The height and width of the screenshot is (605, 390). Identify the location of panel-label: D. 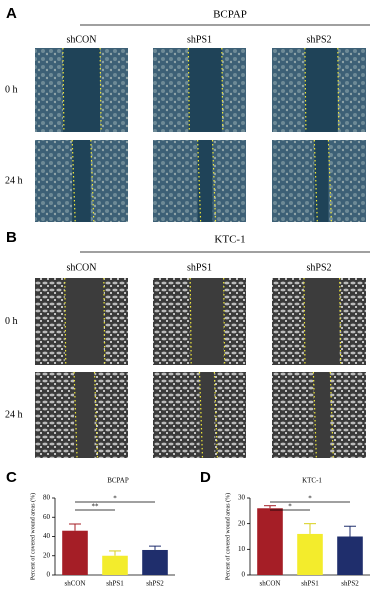
(205, 477).